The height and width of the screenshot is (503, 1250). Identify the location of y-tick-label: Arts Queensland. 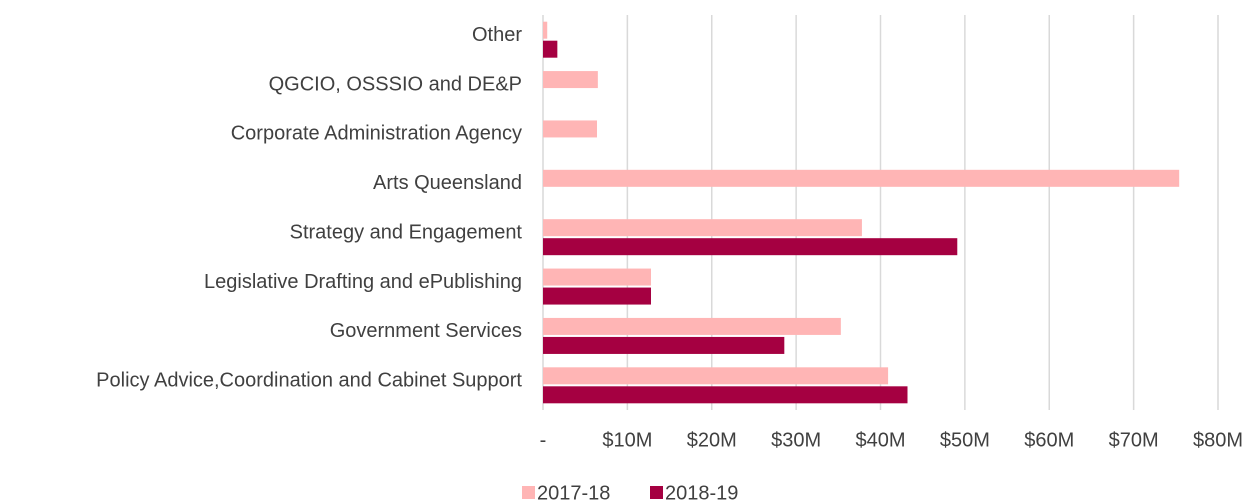
(447, 183).